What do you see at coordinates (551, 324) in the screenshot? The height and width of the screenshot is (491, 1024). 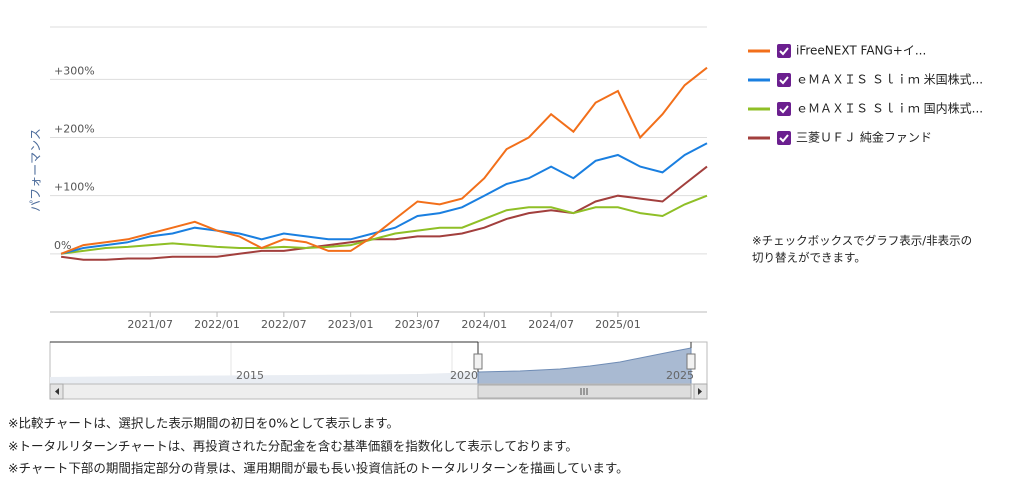 I see `x-tick-label: 2024/07` at bounding box center [551, 324].